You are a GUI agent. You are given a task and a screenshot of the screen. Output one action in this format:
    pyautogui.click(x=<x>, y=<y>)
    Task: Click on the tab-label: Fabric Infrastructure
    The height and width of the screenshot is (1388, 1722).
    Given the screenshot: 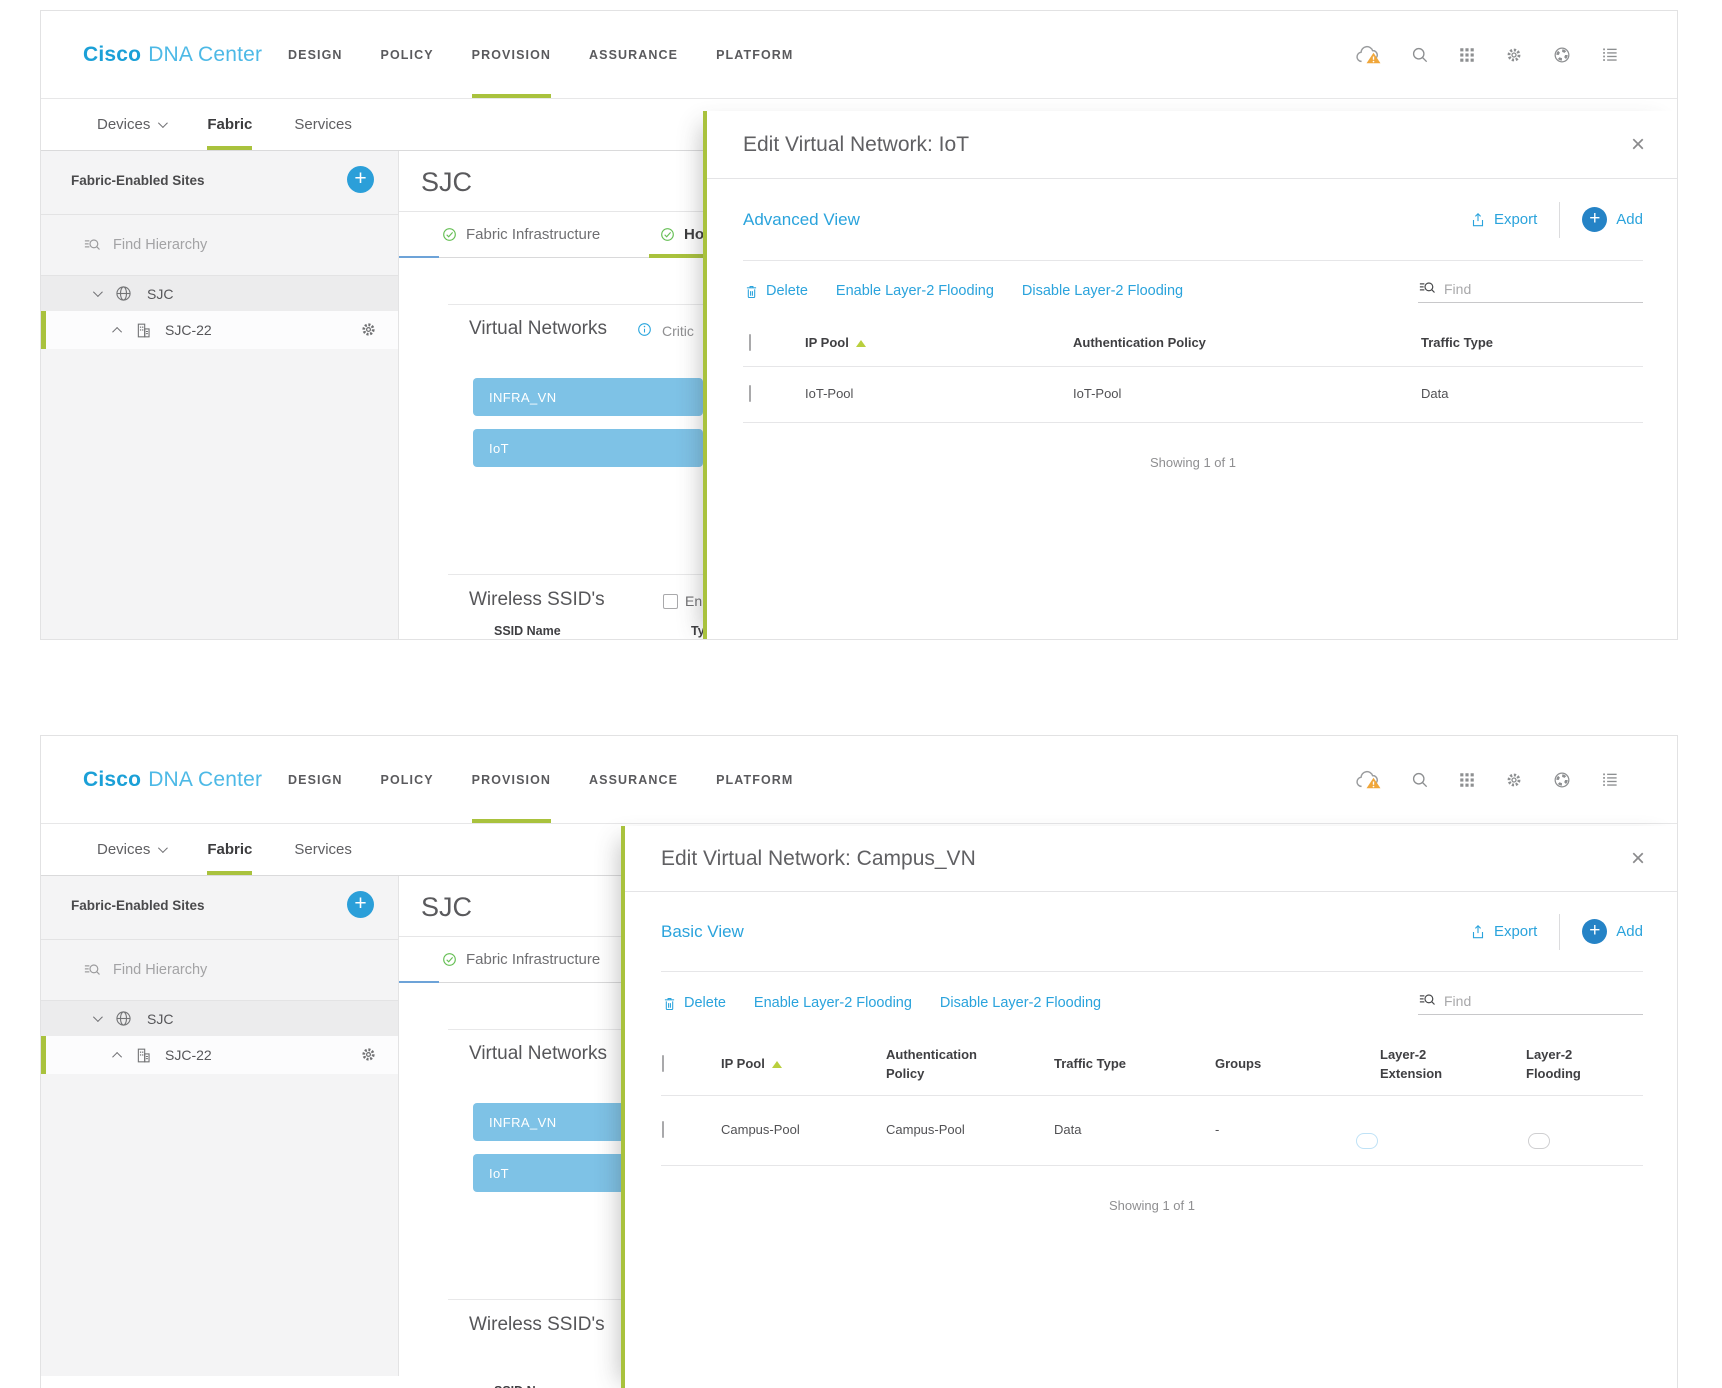 What is the action you would take?
    pyautogui.click(x=533, y=234)
    